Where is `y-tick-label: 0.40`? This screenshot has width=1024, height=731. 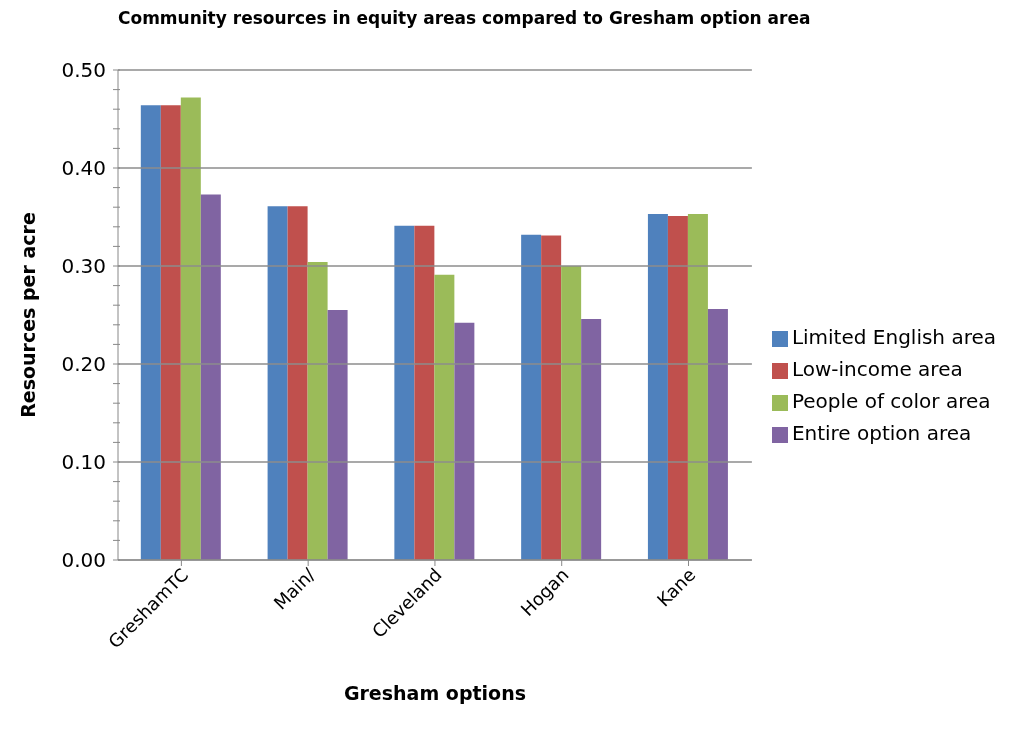
y-tick-label: 0.40 is located at coordinates (83, 168).